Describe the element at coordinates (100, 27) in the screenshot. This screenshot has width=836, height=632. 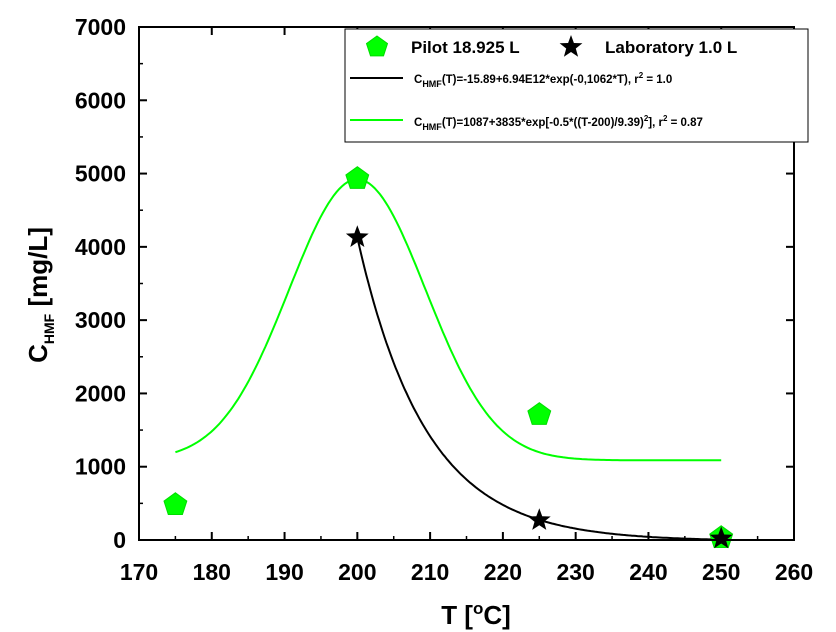
I see `y-tick-label: 7000` at that location.